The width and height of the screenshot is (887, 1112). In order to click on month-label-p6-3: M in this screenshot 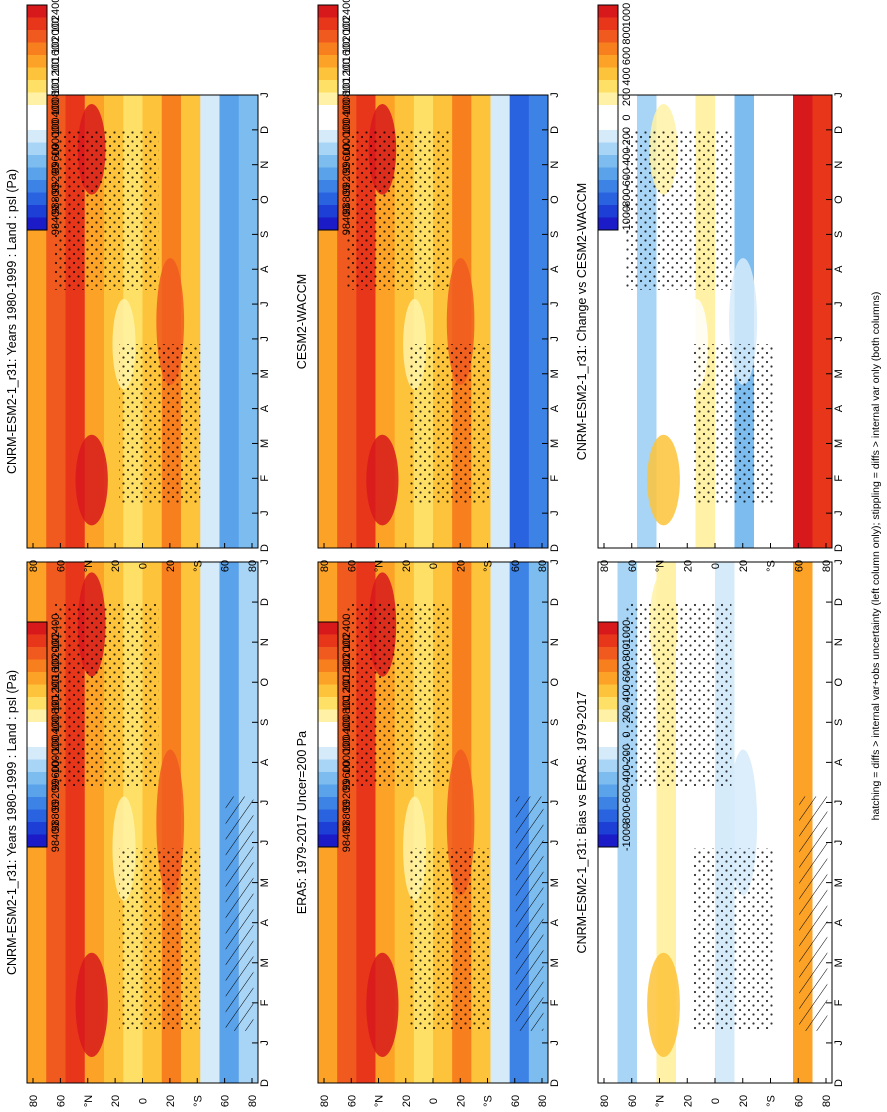, I will do `click(839, 443)`.